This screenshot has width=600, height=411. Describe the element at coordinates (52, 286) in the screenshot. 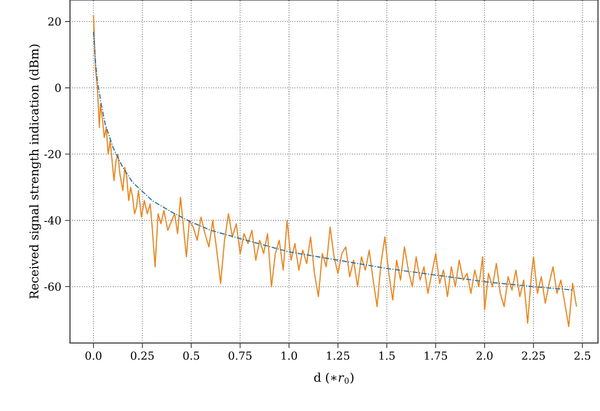

I see `y-tick-label: -60` at that location.